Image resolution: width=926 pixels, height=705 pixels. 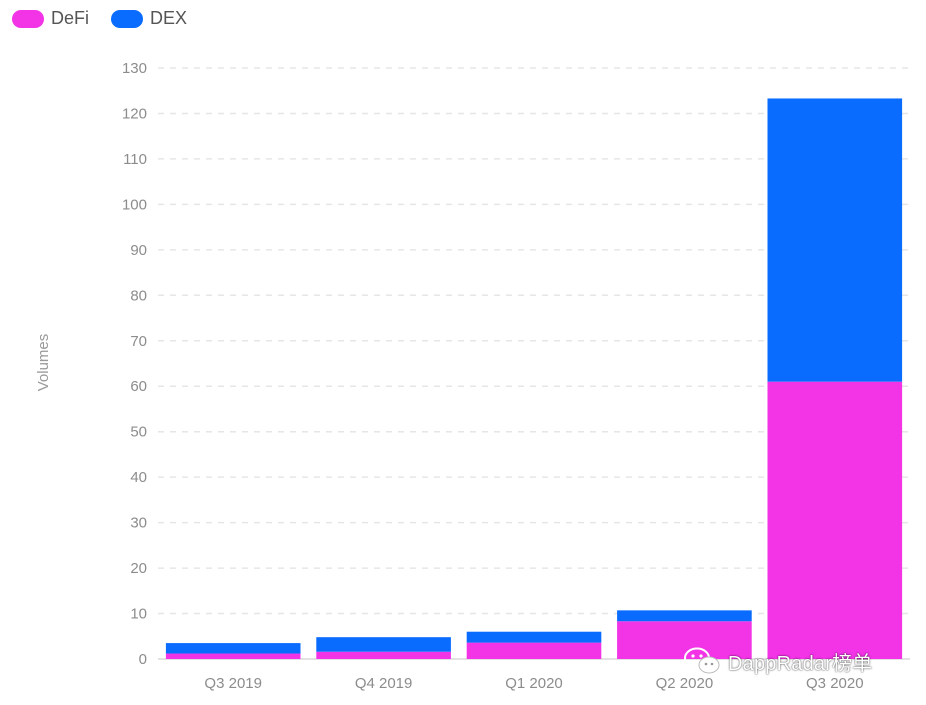 What do you see at coordinates (835, 520) in the screenshot?
I see `bar-defi-q3-2020` at bounding box center [835, 520].